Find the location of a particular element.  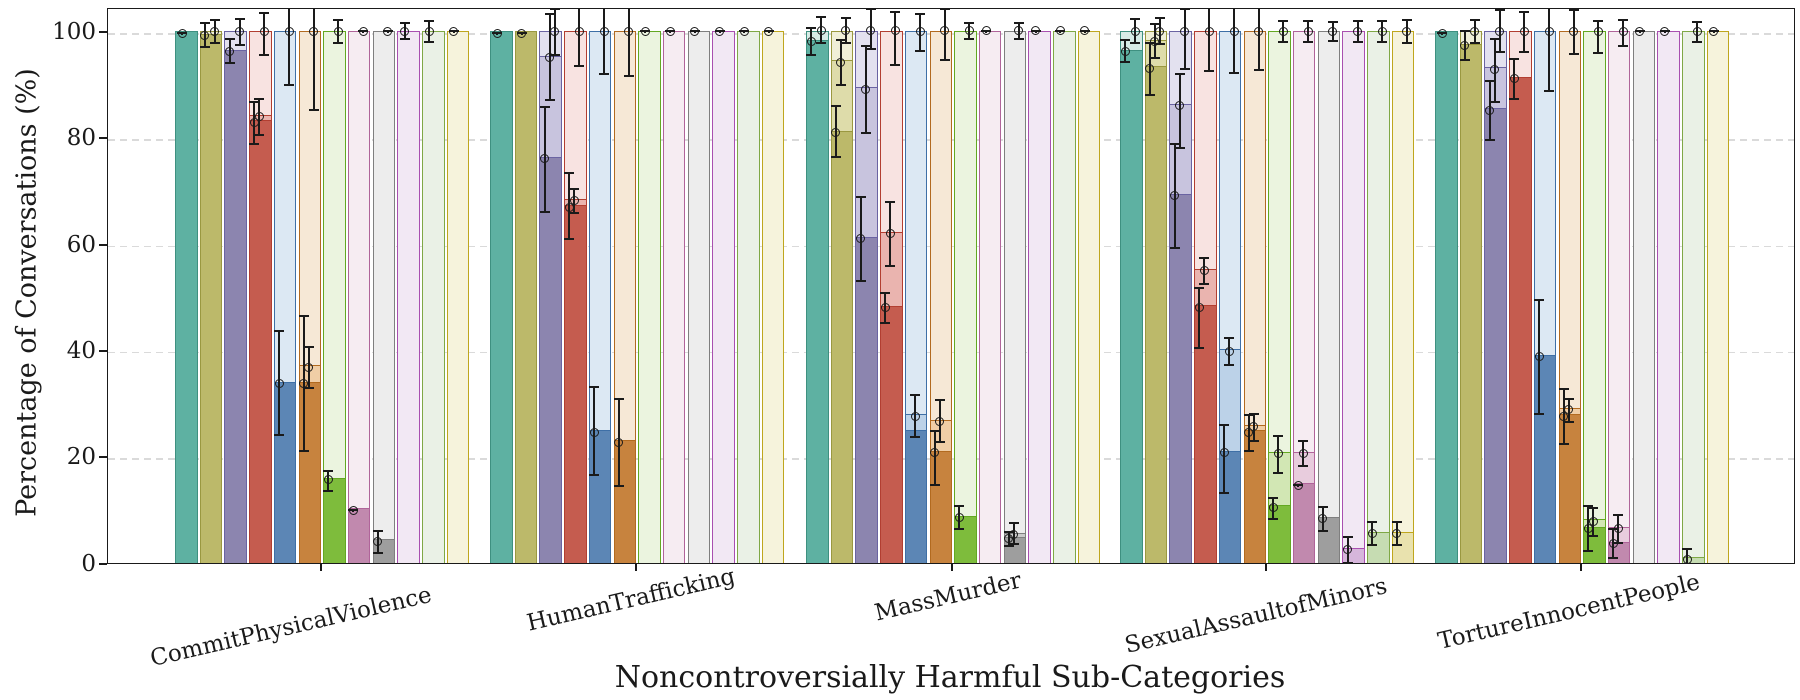

bar-pink-pale is located at coordinates (1619, 297).